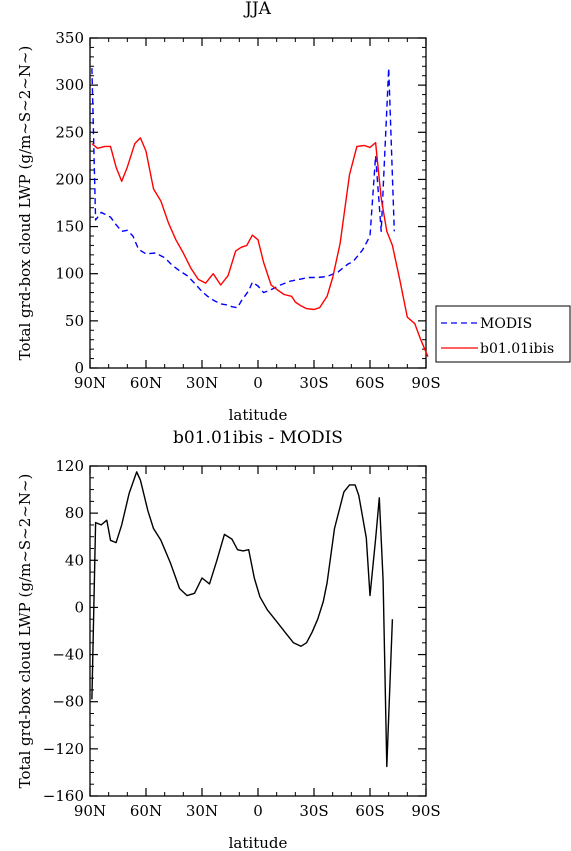 The height and width of the screenshot is (851, 571). What do you see at coordinates (68, 702) in the screenshot?
I see `y-tick-label: −80` at bounding box center [68, 702].